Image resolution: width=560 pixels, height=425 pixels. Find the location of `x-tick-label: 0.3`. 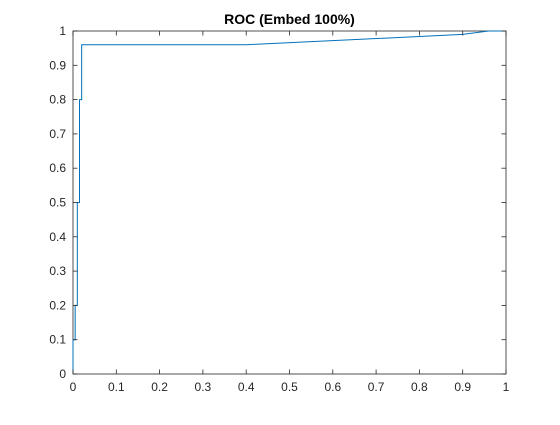

x-tick-label: 0.3 is located at coordinates (203, 387).